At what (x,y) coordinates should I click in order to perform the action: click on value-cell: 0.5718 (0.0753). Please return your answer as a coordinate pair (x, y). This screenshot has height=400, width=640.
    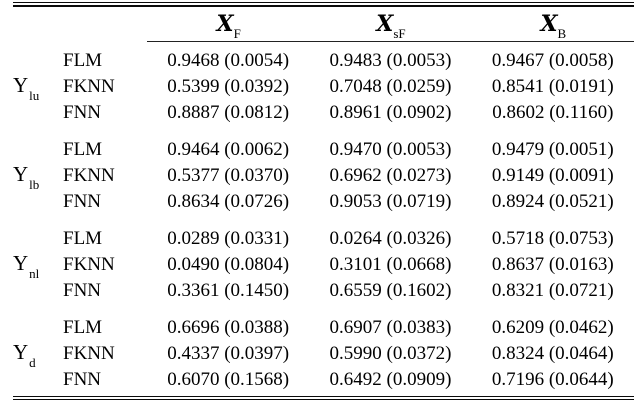
    Looking at the image, I should click on (552, 238).